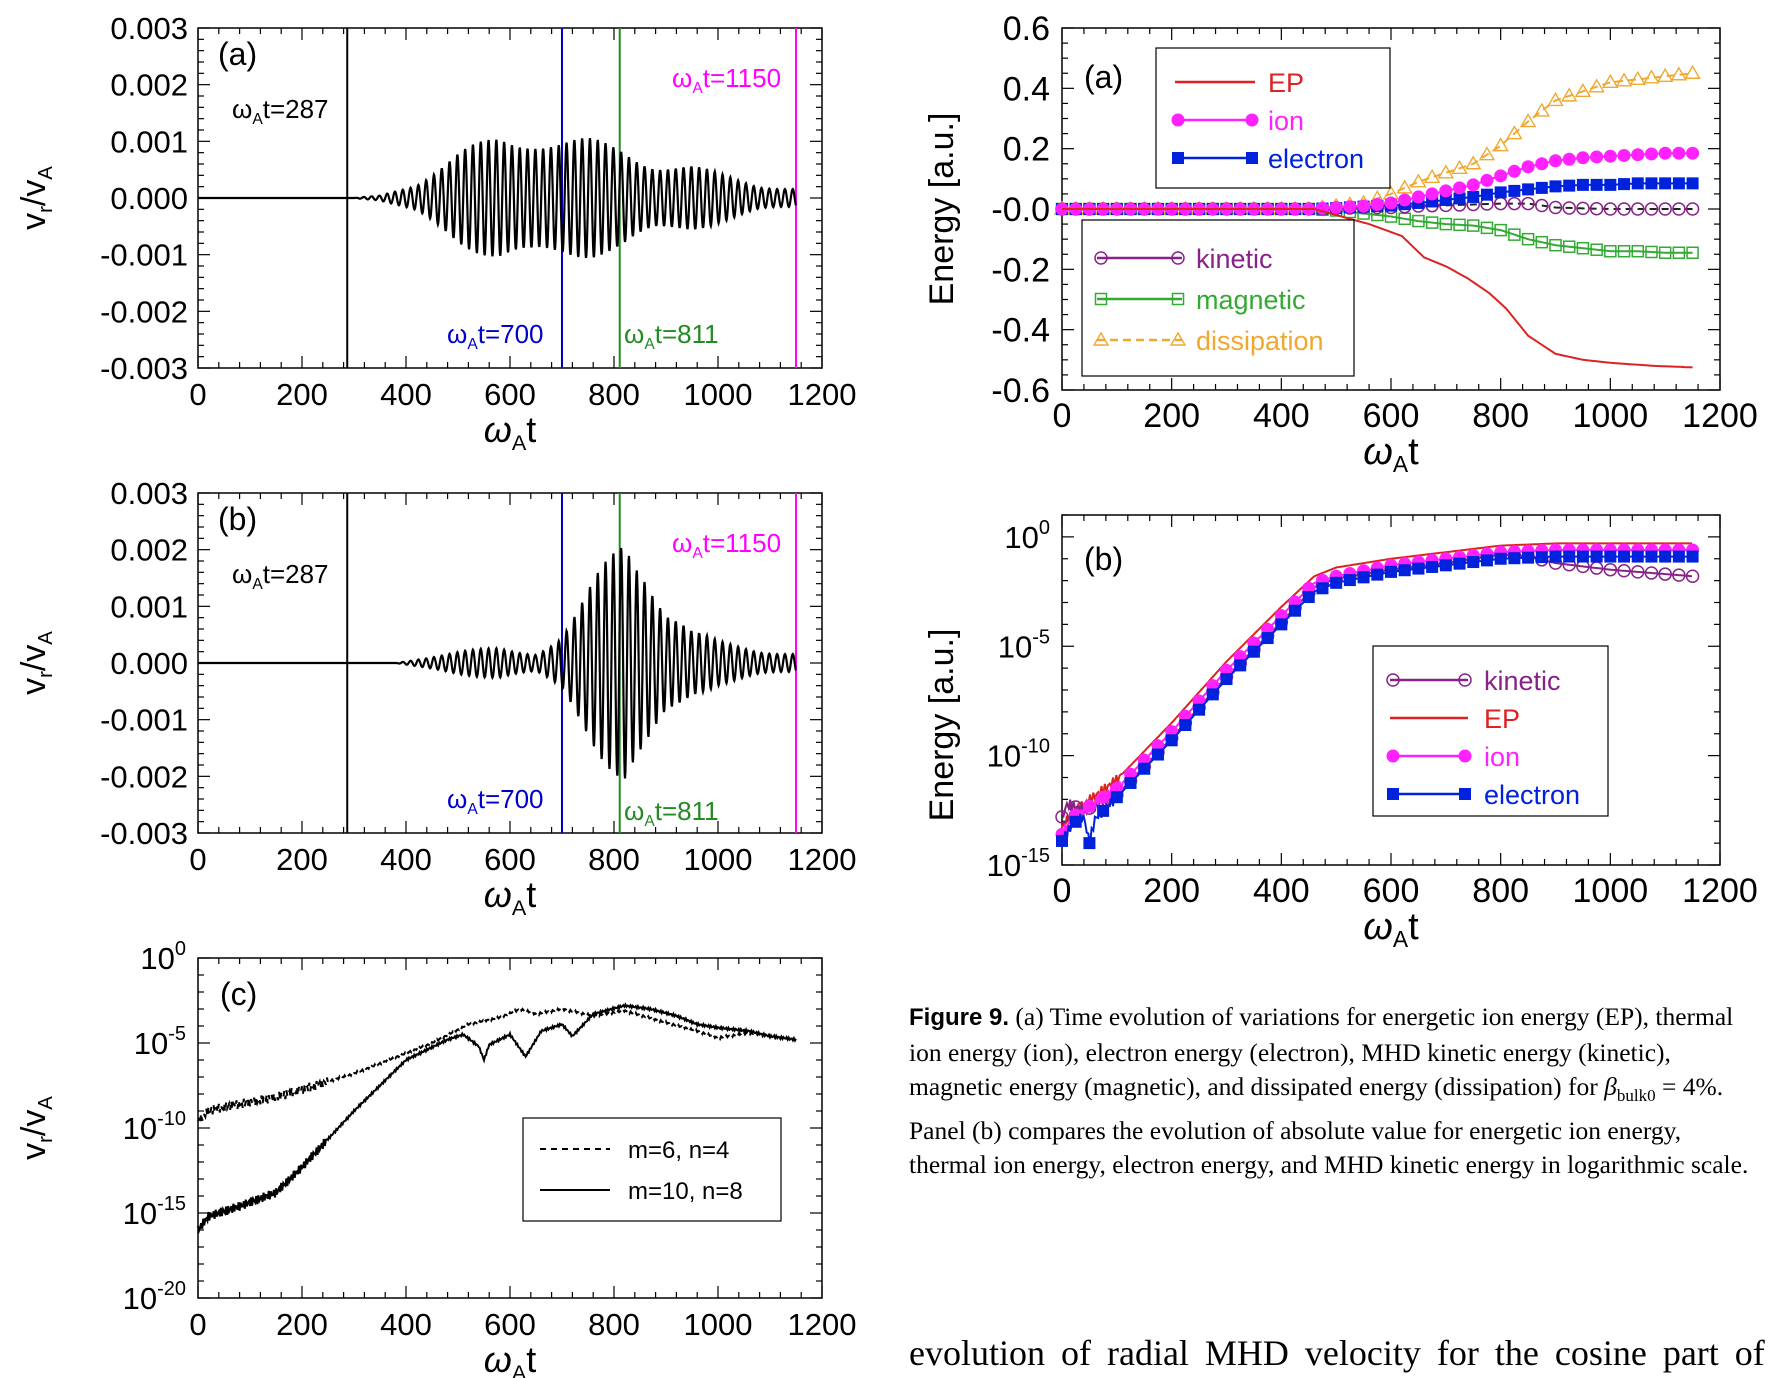 This screenshot has width=1768, height=1378. I want to click on legend: m=6, n=4 m=10, n=8, so click(652, 1169).